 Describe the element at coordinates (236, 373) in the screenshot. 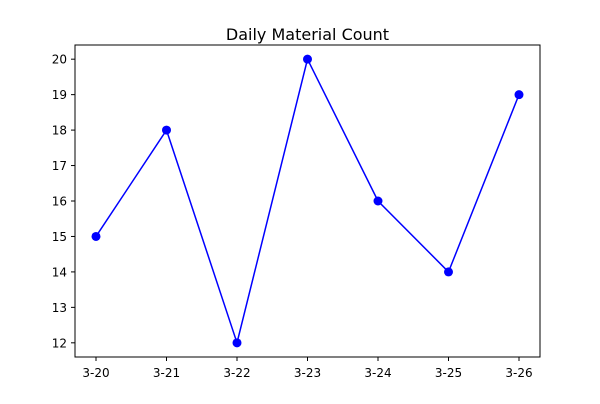

I see `x-tick-label: 3-22` at that location.